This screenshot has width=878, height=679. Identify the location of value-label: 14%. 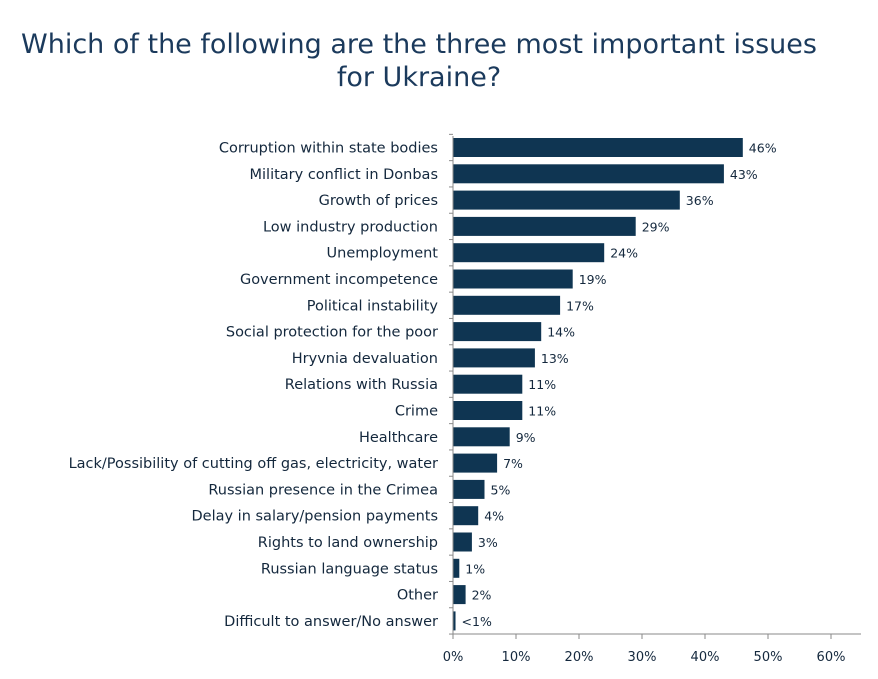
(561, 332).